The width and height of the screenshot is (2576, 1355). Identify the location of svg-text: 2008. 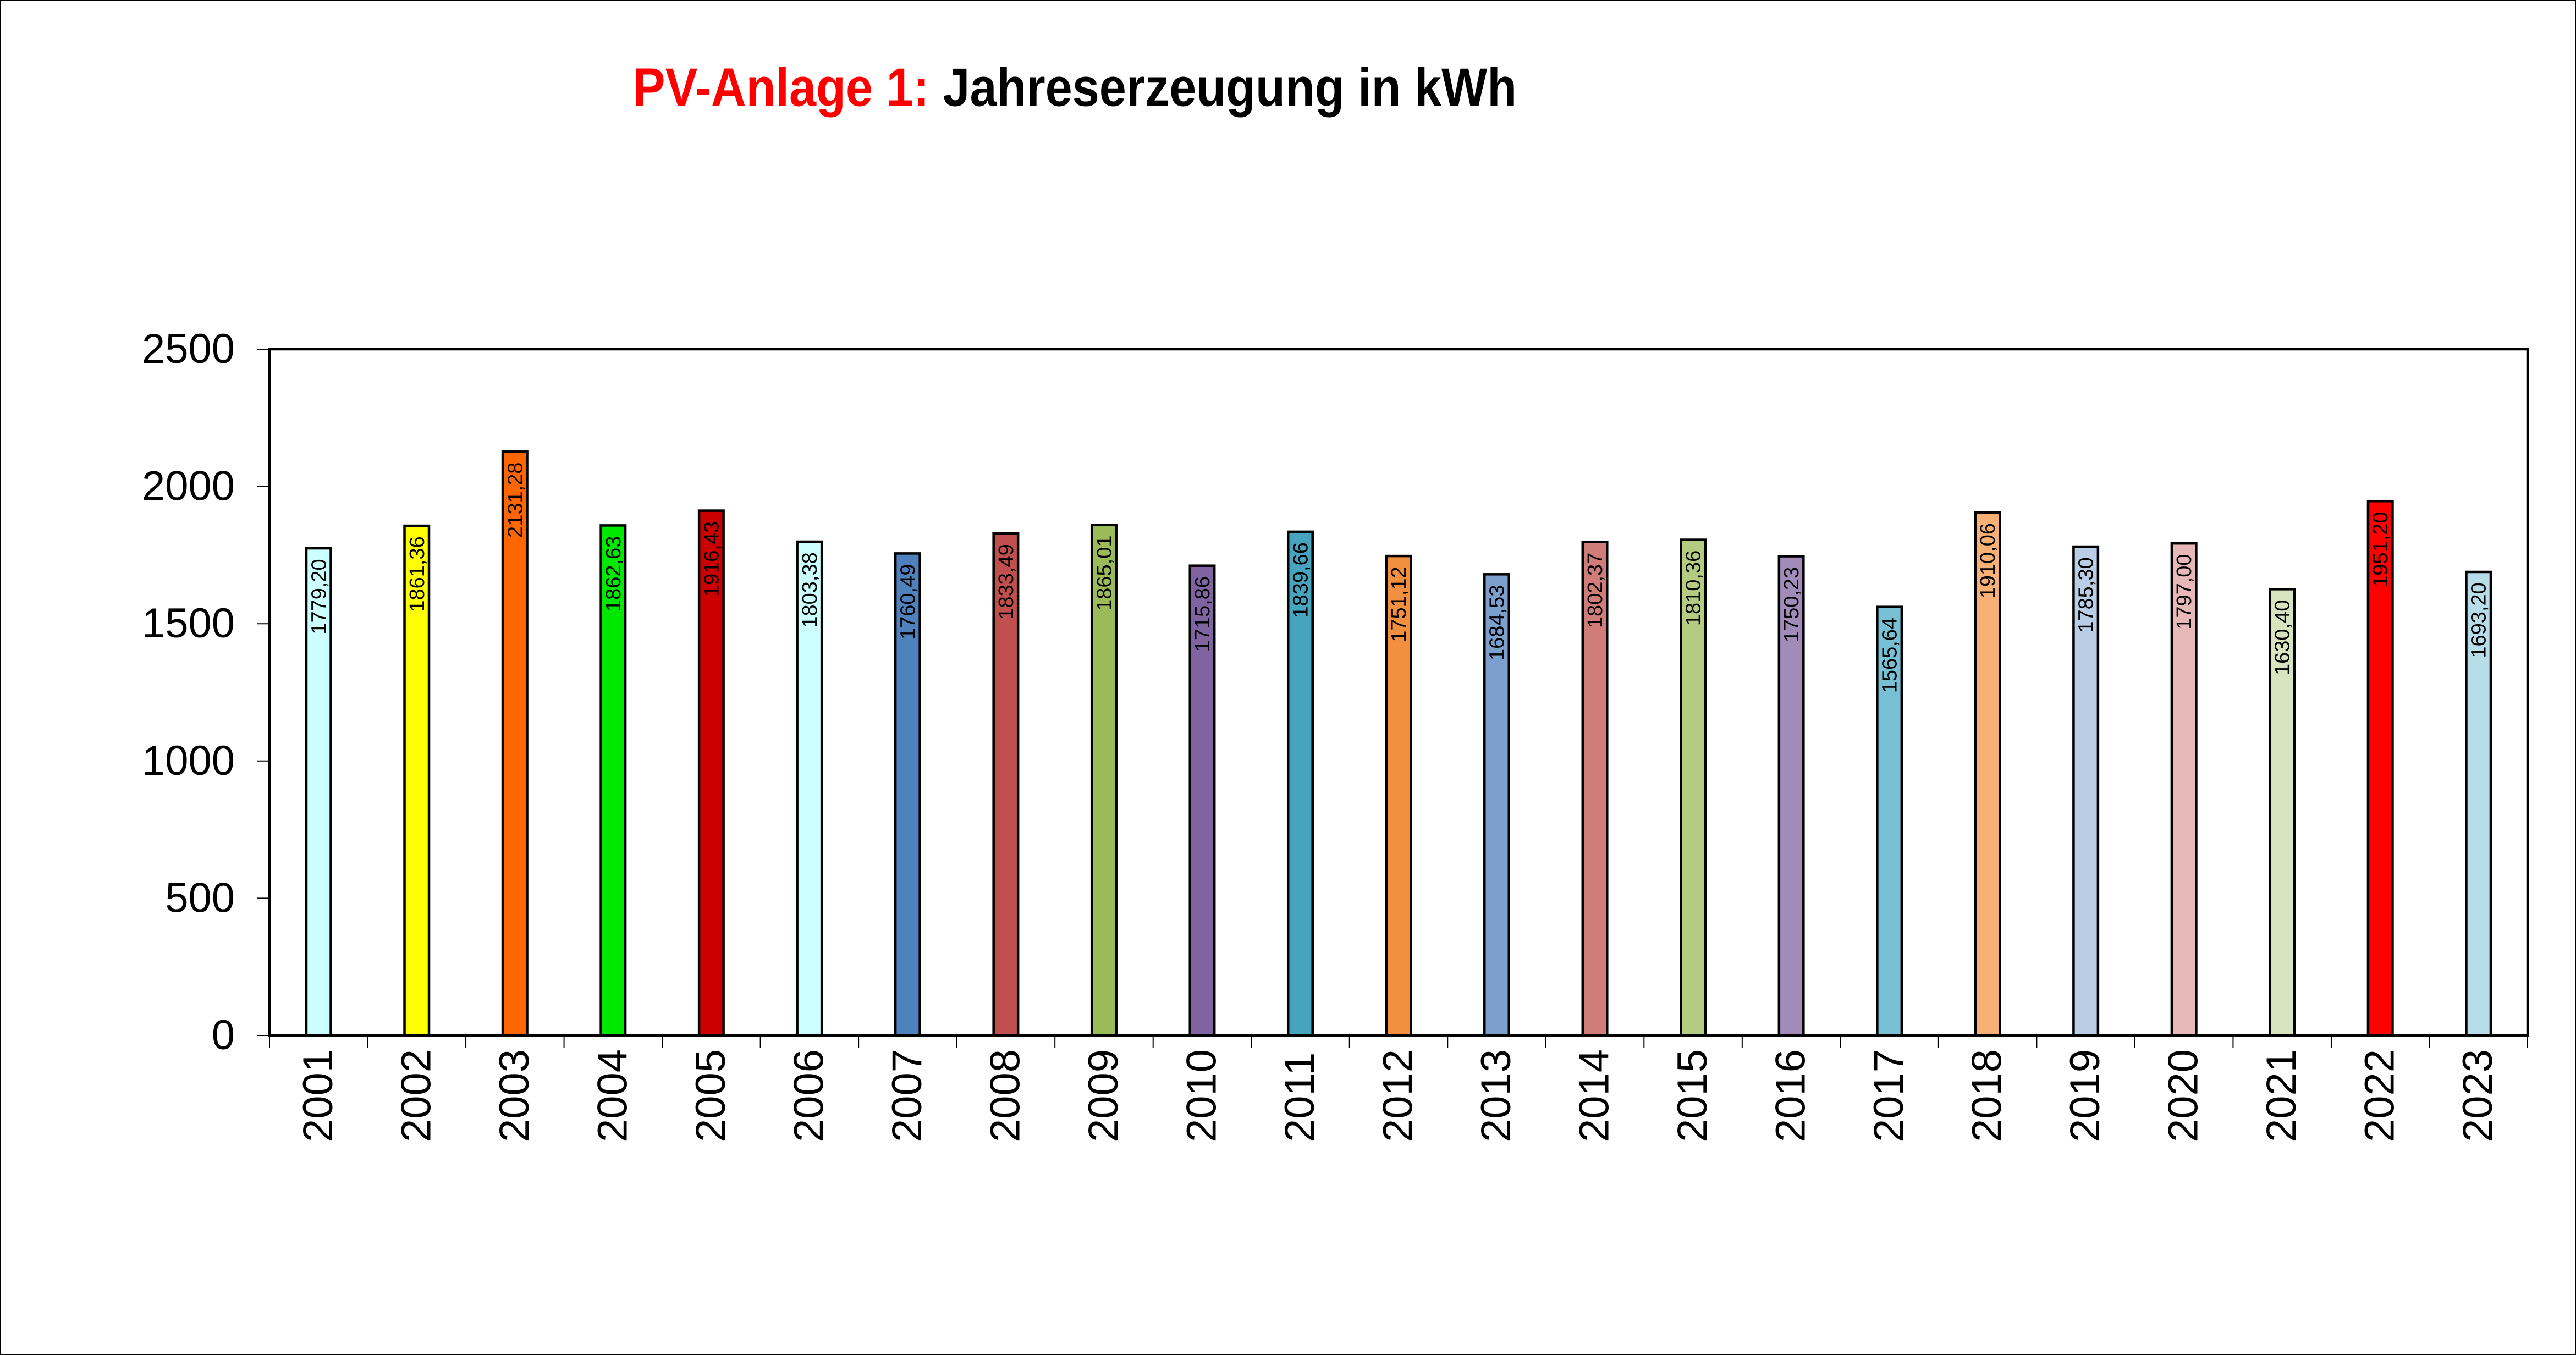
(1005, 1096).